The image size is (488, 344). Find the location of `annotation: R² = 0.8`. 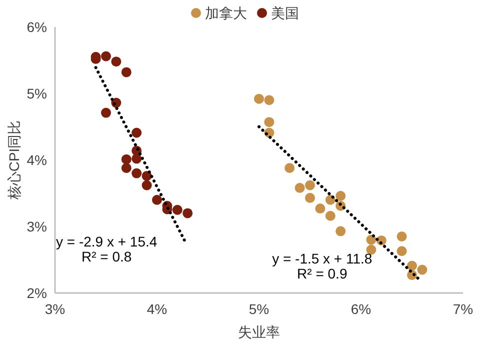

annotation: R² = 0.8 is located at coordinates (106, 256).